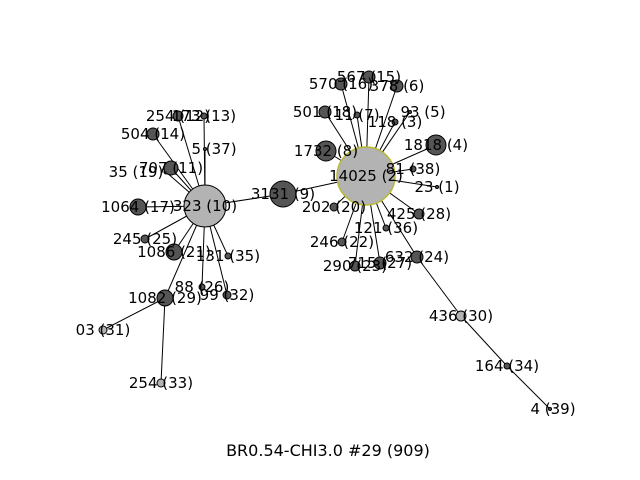 The height and width of the screenshot is (480, 640). I want to click on node-label-n3: 118 (3), so click(395, 122).